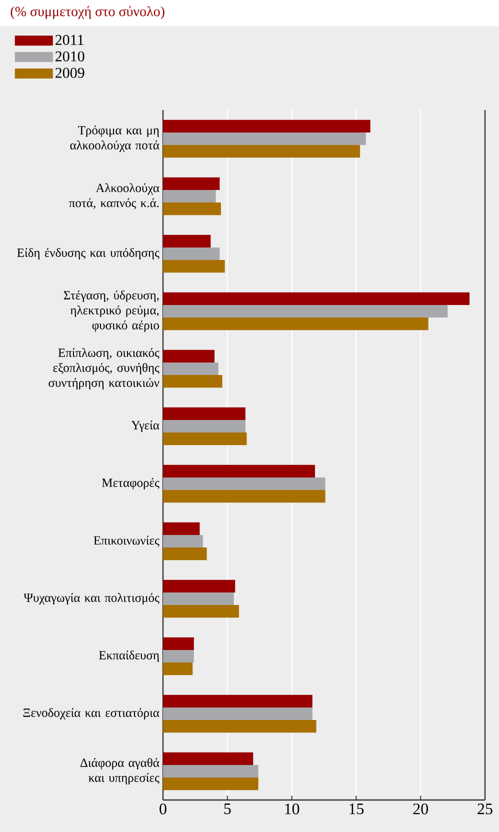 This screenshot has width=499, height=832. I want to click on y-tick-label: Στέγαση, ύδρευση, ηλεκτρικό ρεύμα, φυσικό αέριο, so click(111, 311).